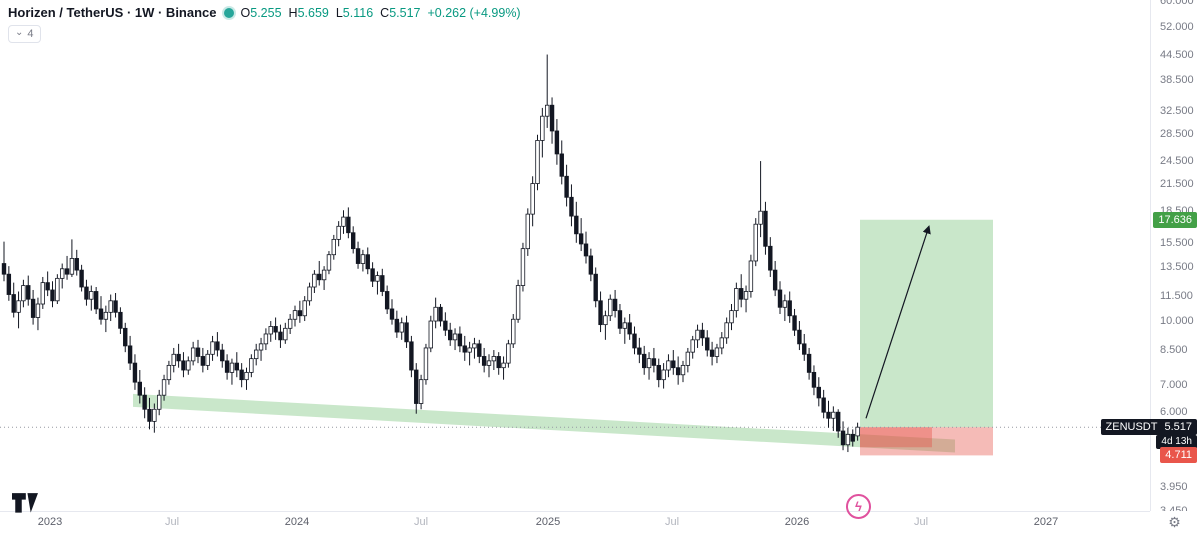 The image size is (1199, 533). Describe the element at coordinates (25, 504) in the screenshot. I see `tradingview-logo` at that location.